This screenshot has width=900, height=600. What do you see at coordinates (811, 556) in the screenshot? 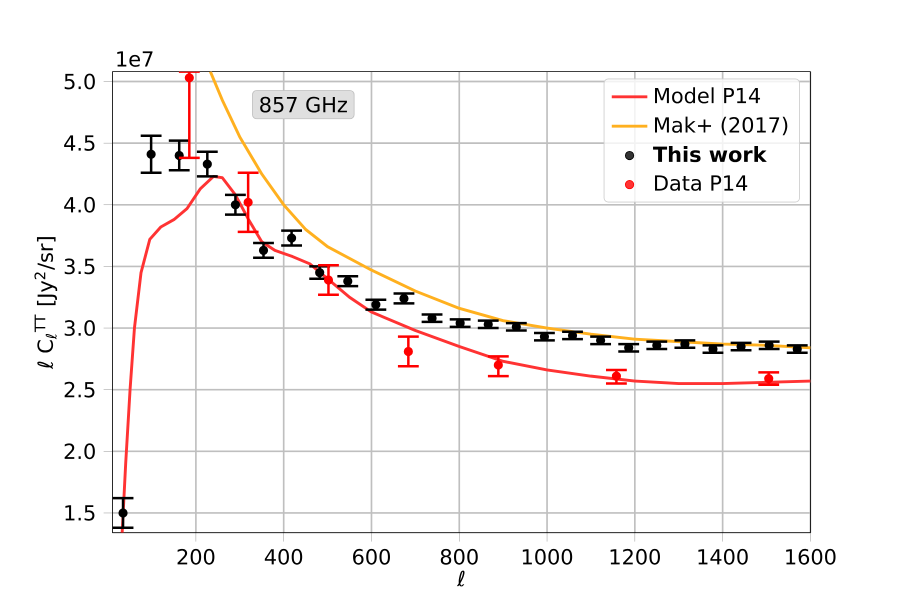
I see `x-tick-label: 1600` at bounding box center [811, 556].